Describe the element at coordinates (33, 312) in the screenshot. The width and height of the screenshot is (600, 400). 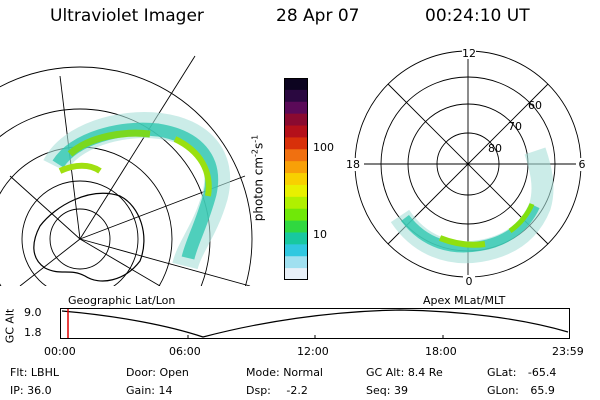
I see `altitude-y-top: 9.0` at that location.